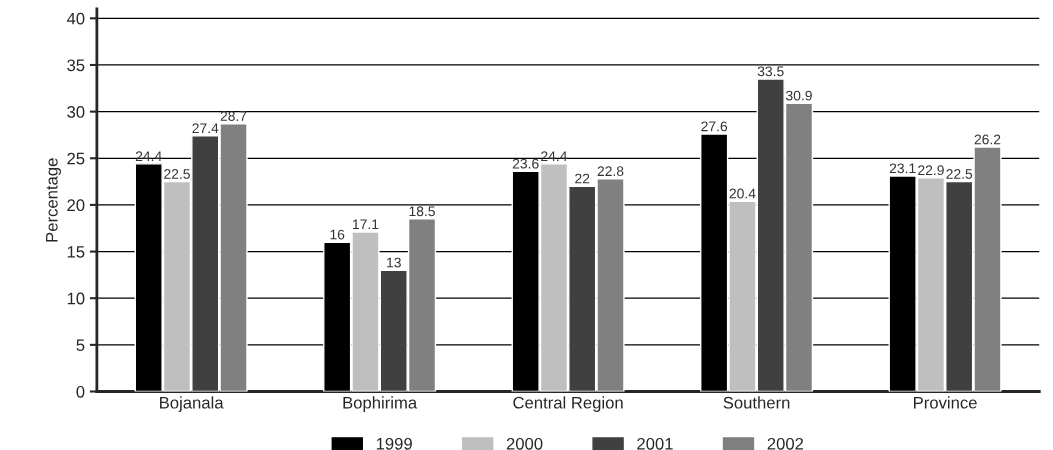 This screenshot has height=450, width=1053. Describe the element at coordinates (394, 443) in the screenshot. I see `legend-label: 1999` at that location.